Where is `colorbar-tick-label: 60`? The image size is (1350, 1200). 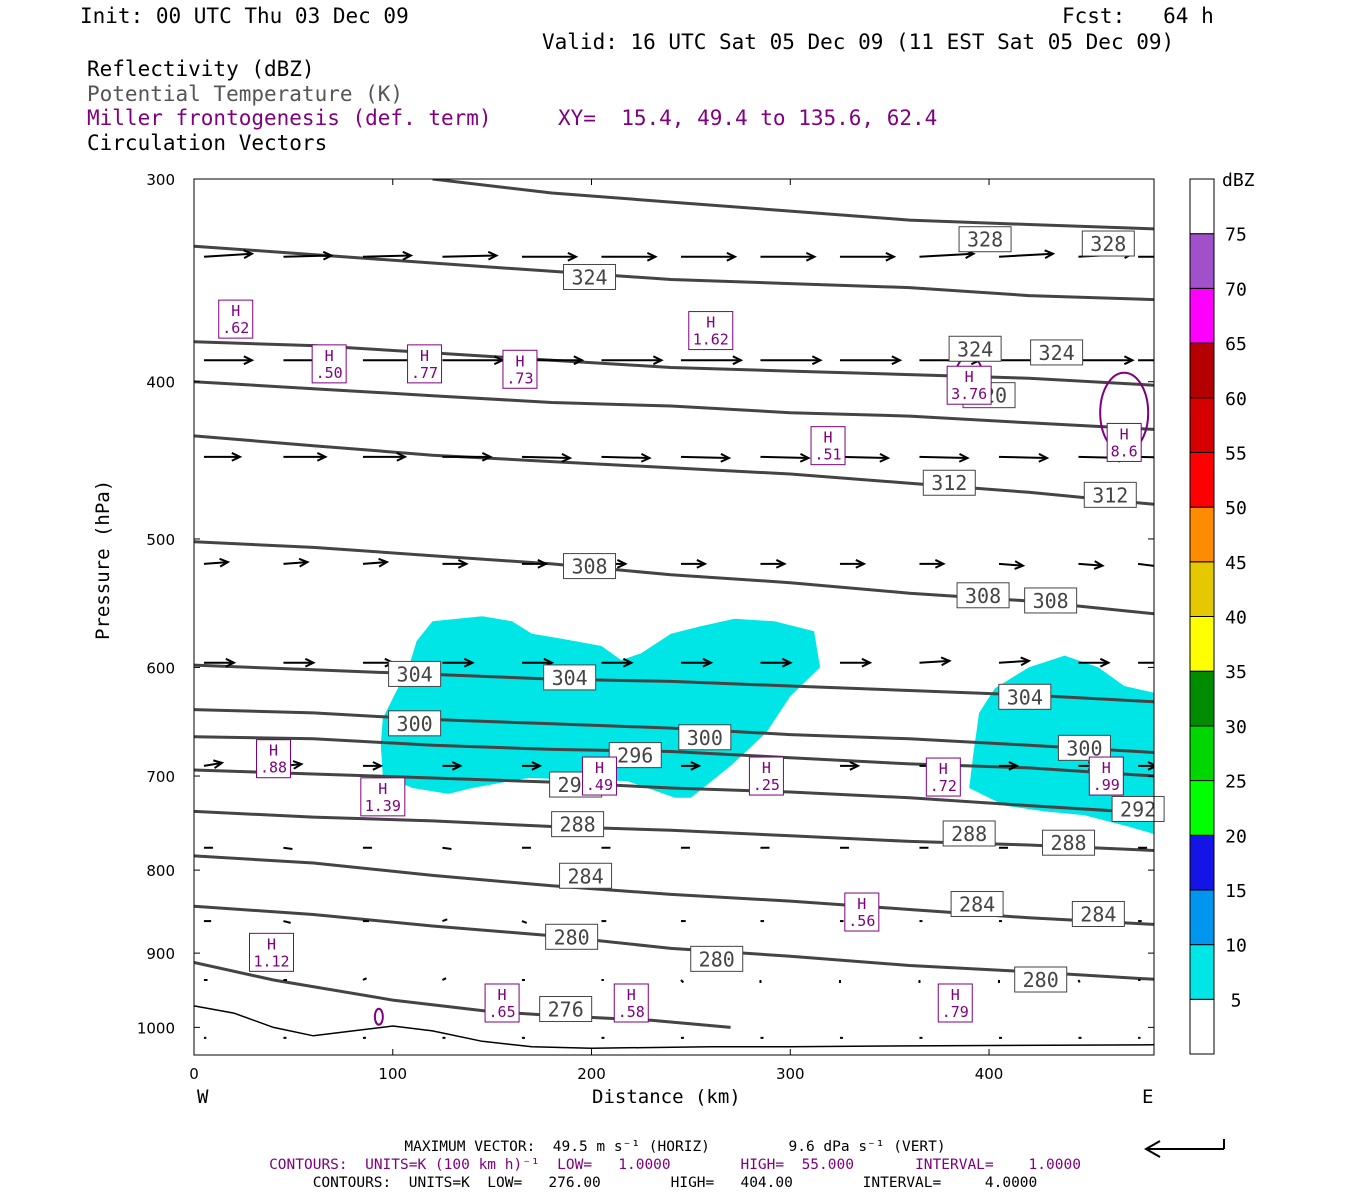 colorbar-tick-label: 60 is located at coordinates (1236, 399).